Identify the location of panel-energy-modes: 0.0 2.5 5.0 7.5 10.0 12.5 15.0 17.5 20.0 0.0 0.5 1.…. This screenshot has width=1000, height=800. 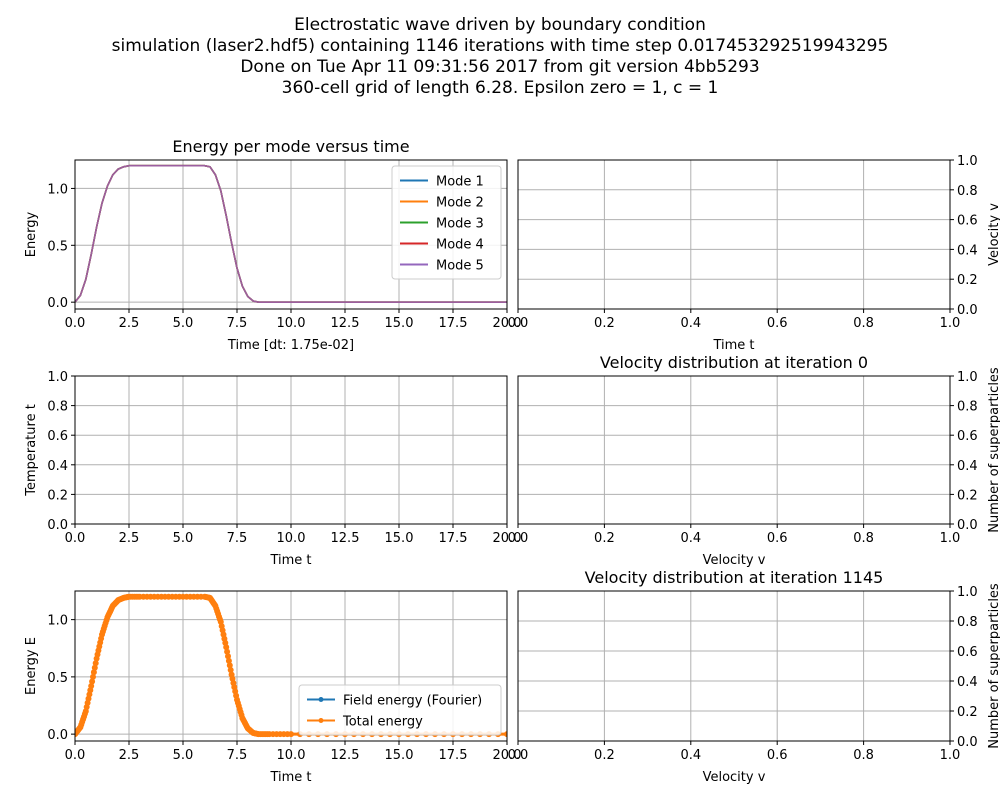
(272, 245).